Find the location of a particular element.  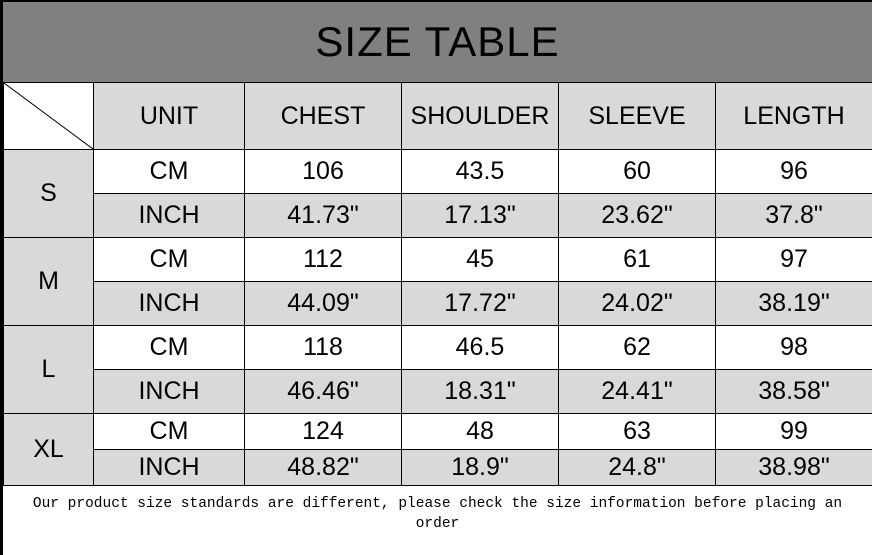

table-row: INCH 41.73" 17.13" 23.62" 37.8" is located at coordinates (438, 215).